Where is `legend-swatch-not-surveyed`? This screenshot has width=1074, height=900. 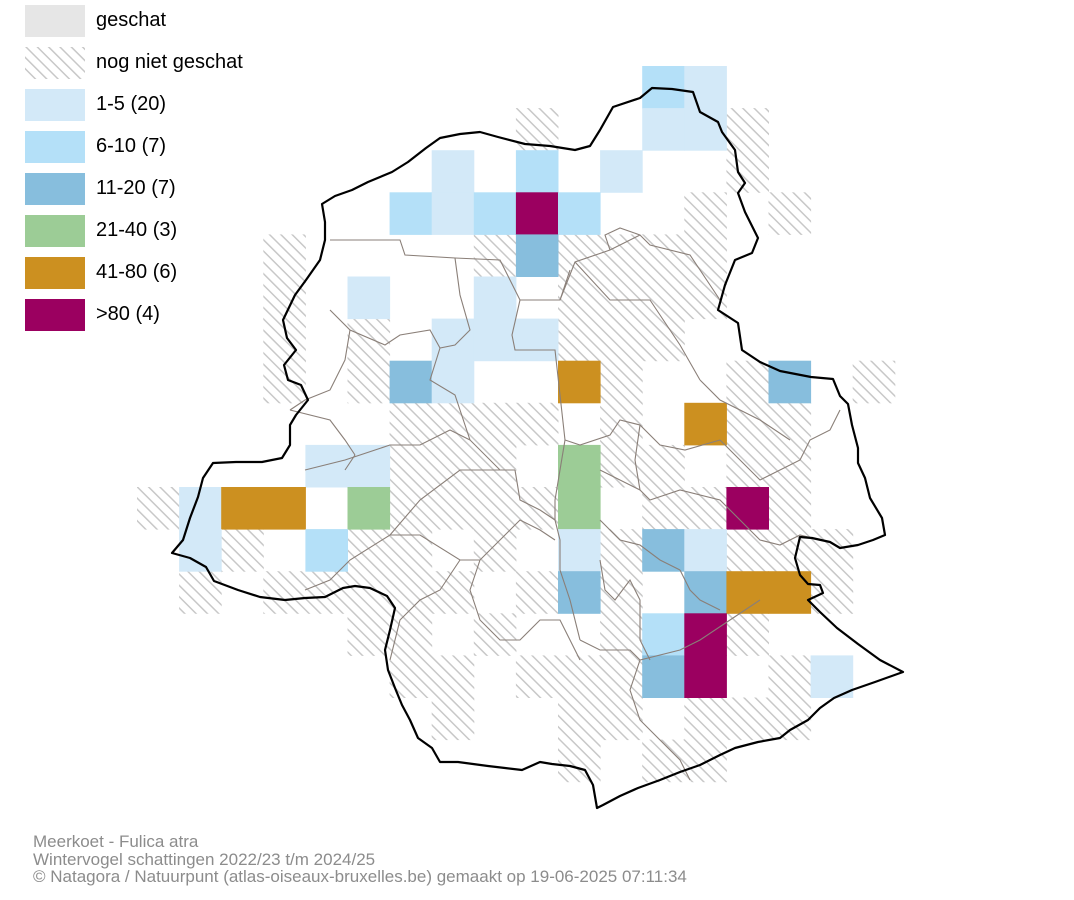
legend-swatch-not-surveyed is located at coordinates (55, 63).